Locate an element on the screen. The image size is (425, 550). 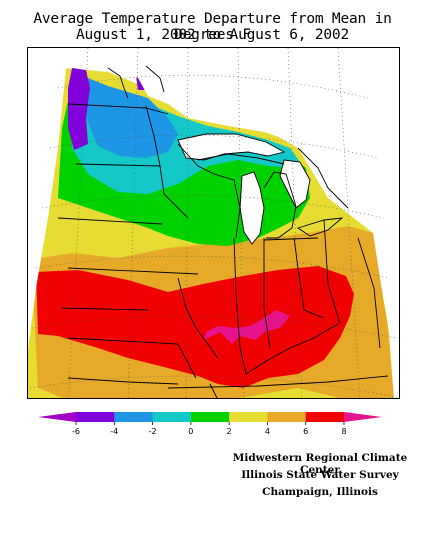
credit-agency: Illinois State Water Survey is located at coordinates (320, 475).